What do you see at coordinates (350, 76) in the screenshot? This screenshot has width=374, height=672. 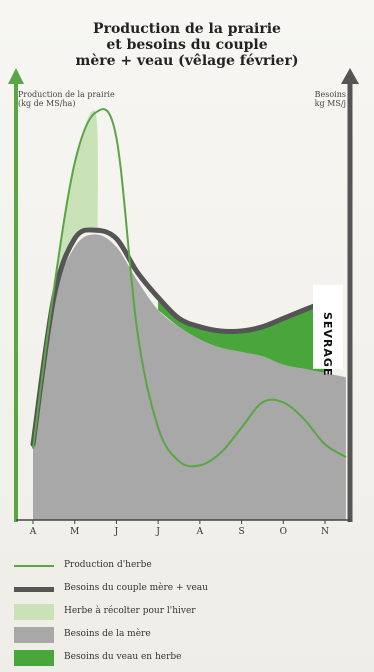 I see `y-axis-right-arrow` at bounding box center [350, 76].